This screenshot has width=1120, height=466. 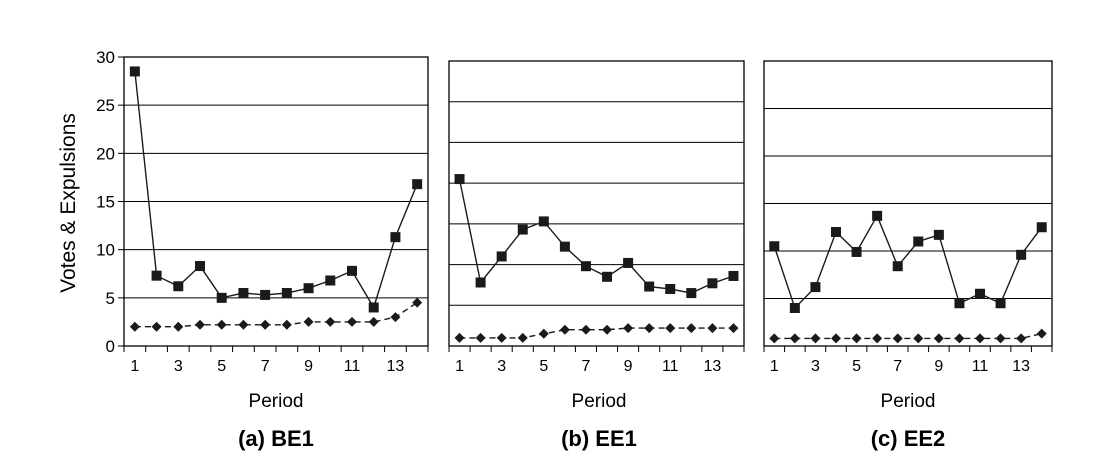 What do you see at coordinates (110, 346) in the screenshot?
I see `y-tick-label: 0` at bounding box center [110, 346].